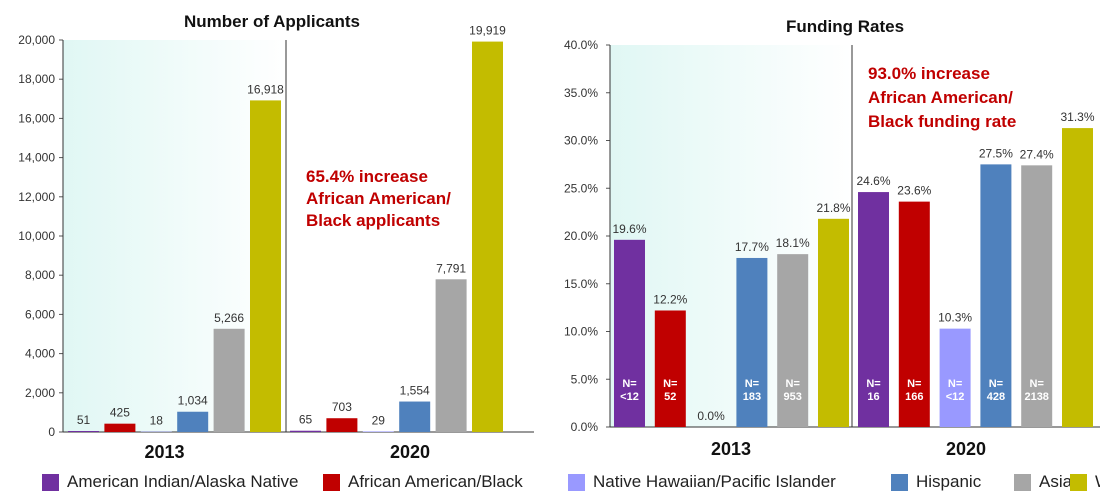 Image resolution: width=1100 pixels, height=492 pixels. Describe the element at coordinates (272, 21) in the screenshot. I see `chart-title: Number of Applicants` at that location.